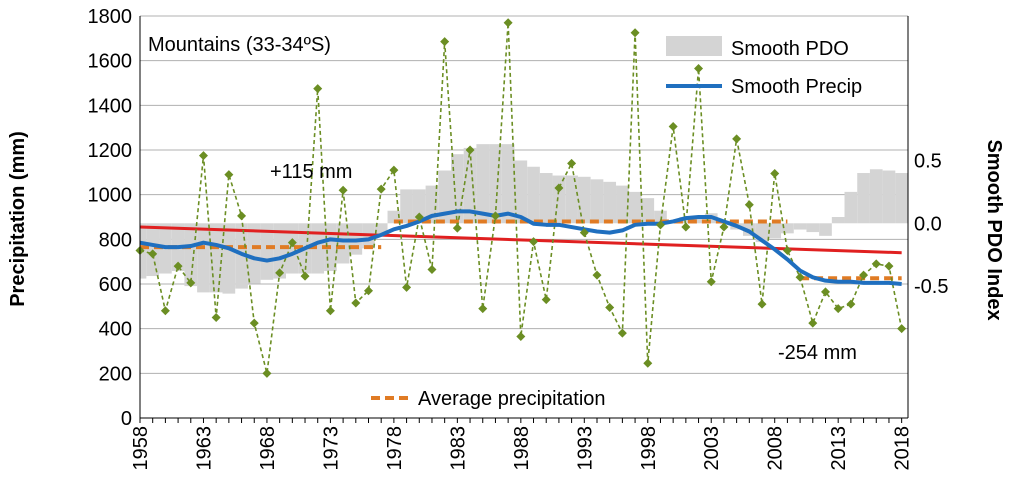 This screenshot has width=1012, height=492. What do you see at coordinates (712, 448) in the screenshot?
I see `x-tick-label: 2003` at bounding box center [712, 448].